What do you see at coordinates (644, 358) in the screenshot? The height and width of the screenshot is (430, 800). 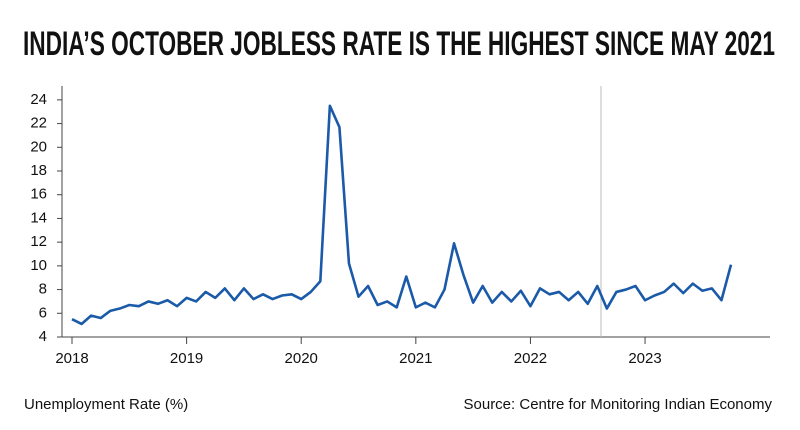 I see `x-tick-label: 2023` at bounding box center [644, 358].